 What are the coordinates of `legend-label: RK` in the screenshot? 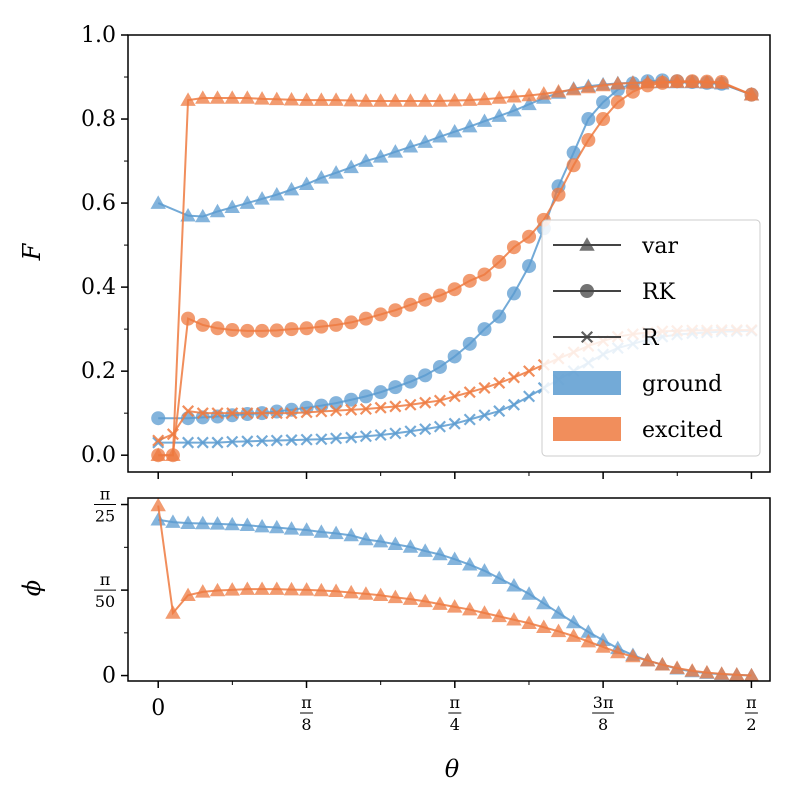 It's located at (659, 292).